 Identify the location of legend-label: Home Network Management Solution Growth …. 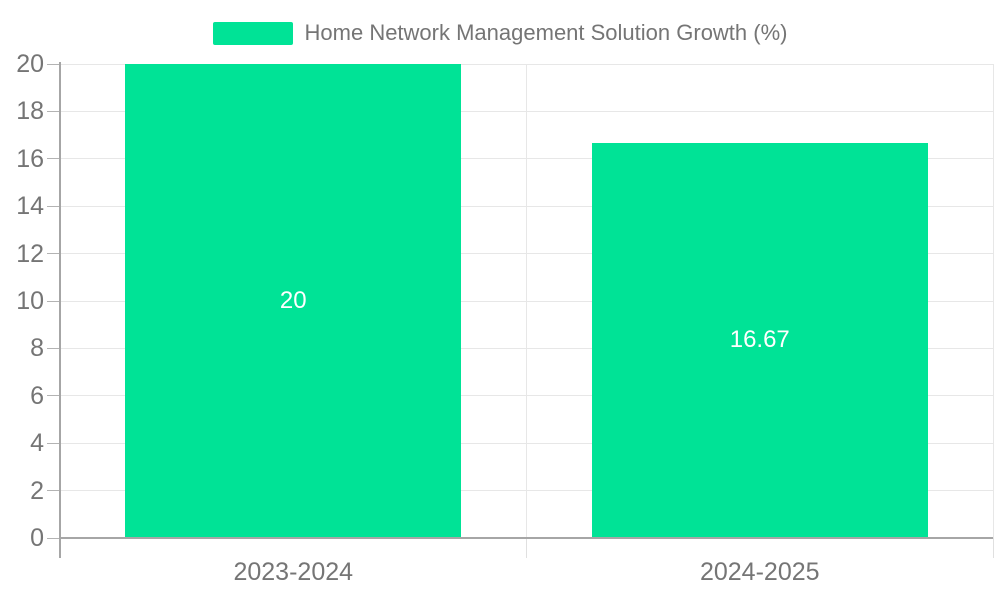
(546, 32).